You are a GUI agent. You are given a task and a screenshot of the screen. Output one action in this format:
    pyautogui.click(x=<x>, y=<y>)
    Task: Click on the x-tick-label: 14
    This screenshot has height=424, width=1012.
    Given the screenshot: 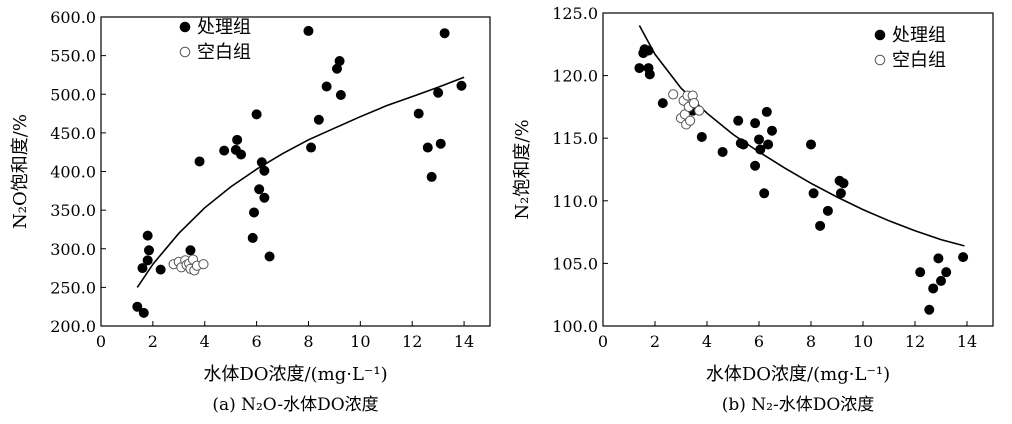 What is the action you would take?
    pyautogui.click(x=967, y=341)
    